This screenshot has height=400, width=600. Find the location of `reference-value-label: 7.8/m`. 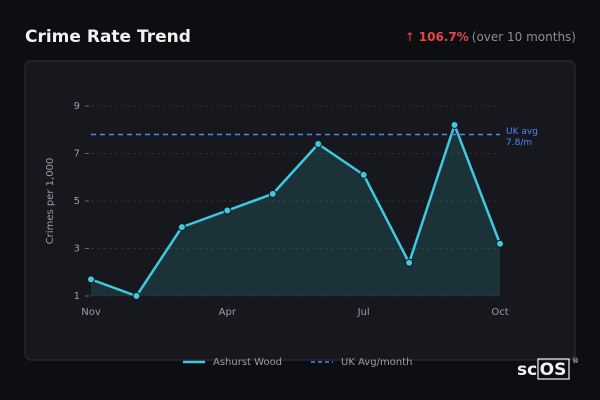

reference-value-label: 7.8/m is located at coordinates (519, 143).